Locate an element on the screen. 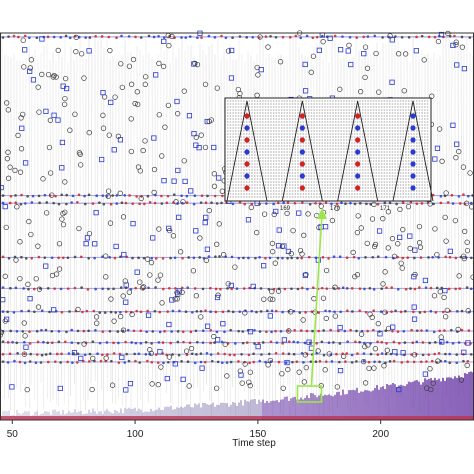  inset-frame is located at coordinates (328, 149).